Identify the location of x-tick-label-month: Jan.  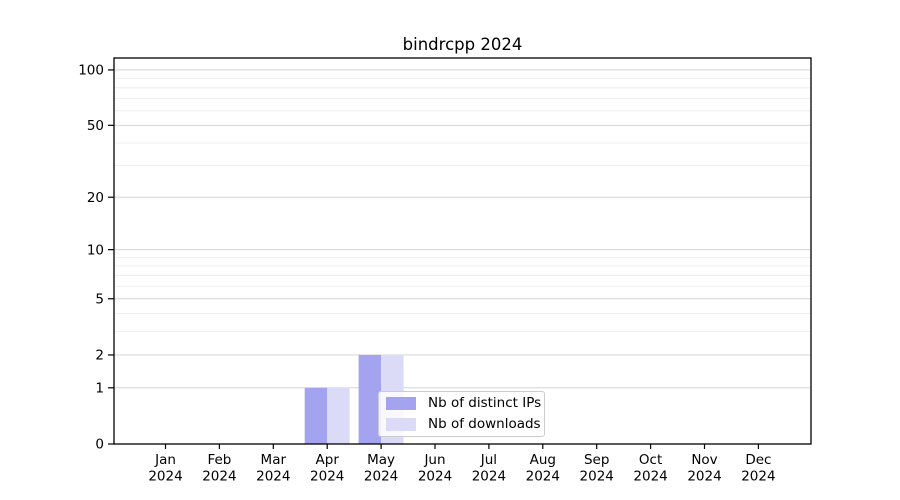
(165, 460).